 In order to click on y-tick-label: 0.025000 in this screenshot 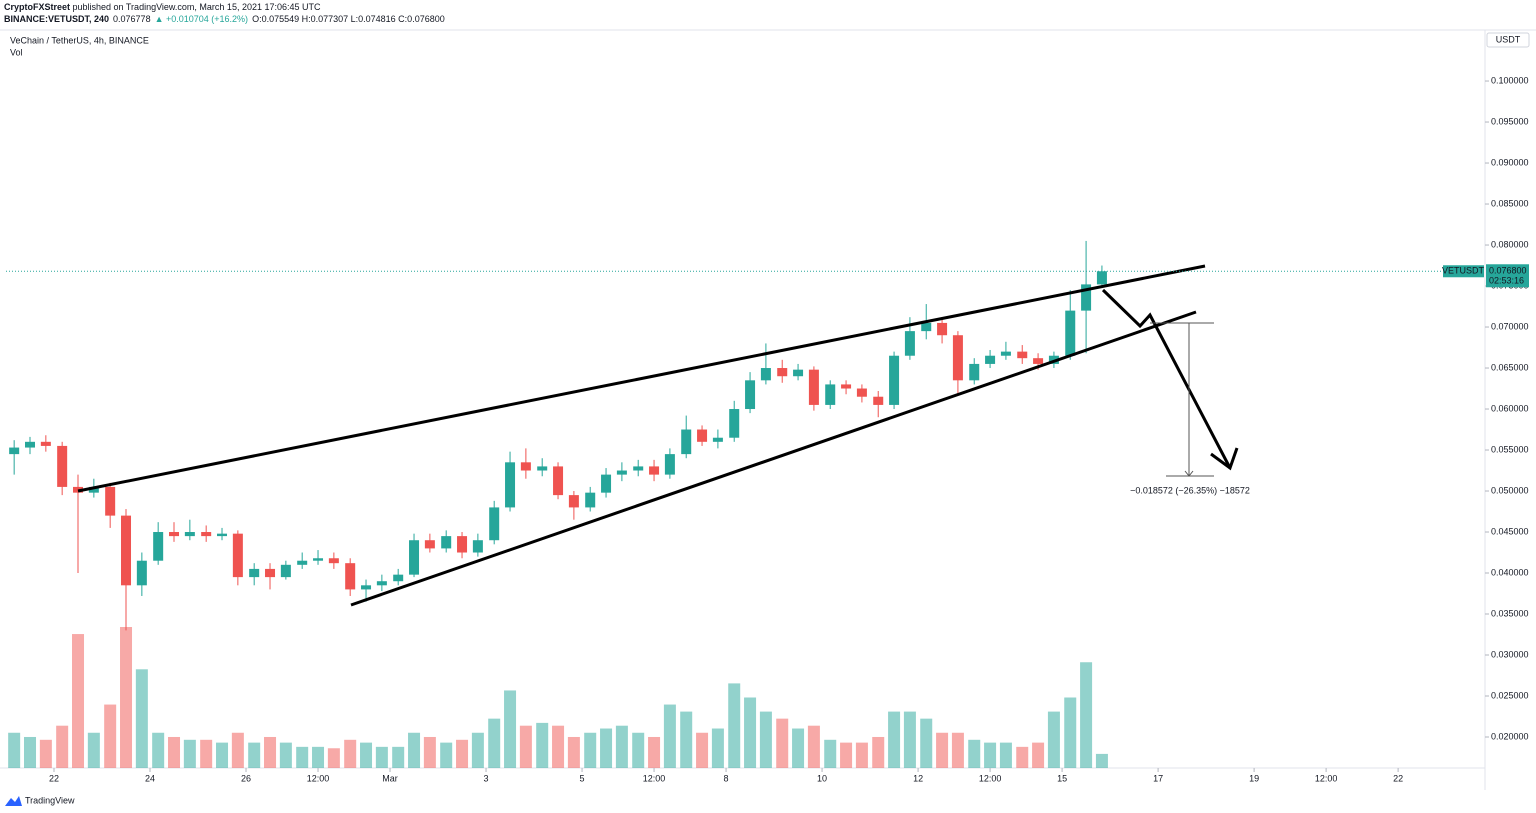, I will do `click(1510, 695)`.